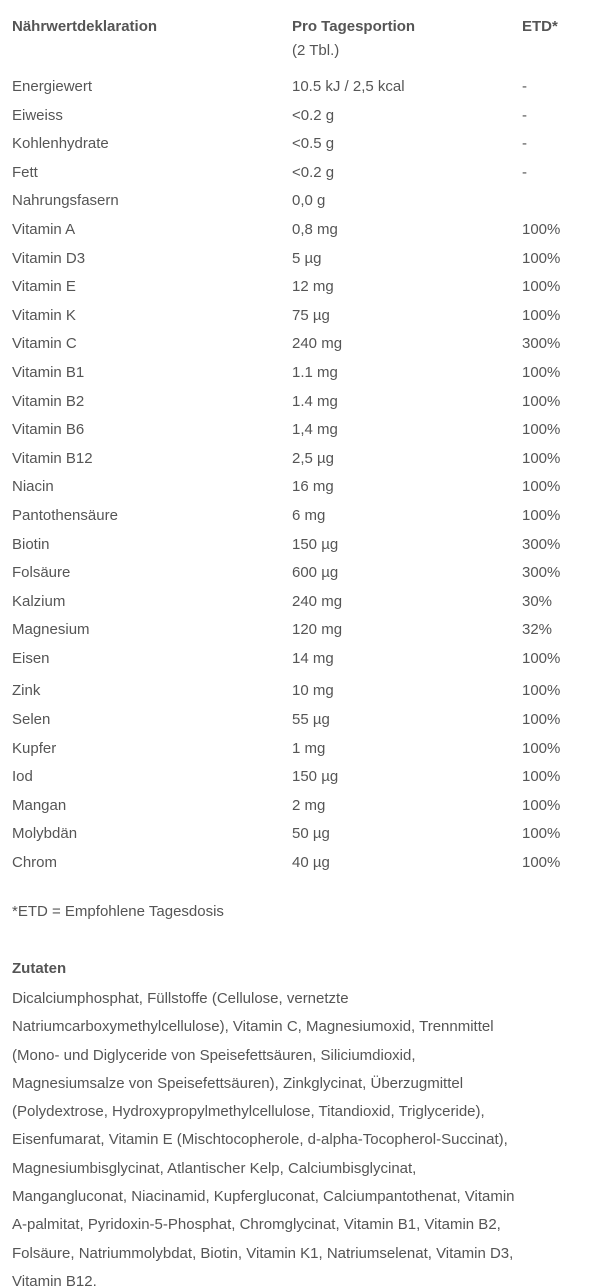  I want to click on table-row: Nahrungsfasern 0,0 g, so click(306, 201).